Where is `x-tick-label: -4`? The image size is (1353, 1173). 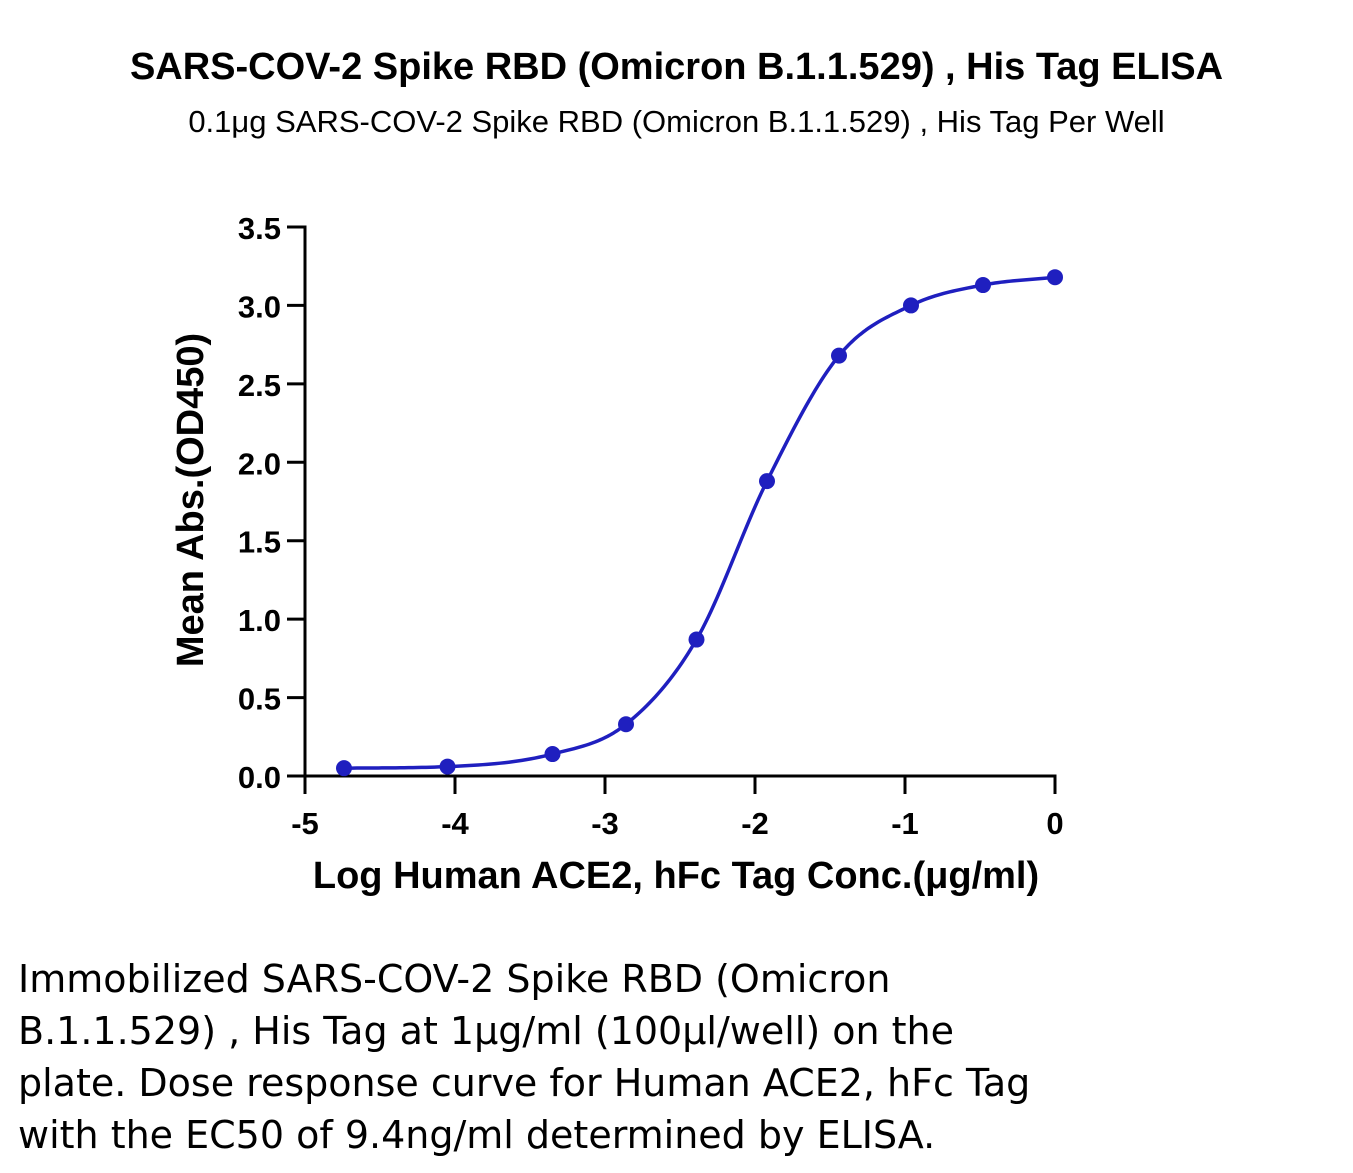
x-tick-label: -4 is located at coordinates (455, 823).